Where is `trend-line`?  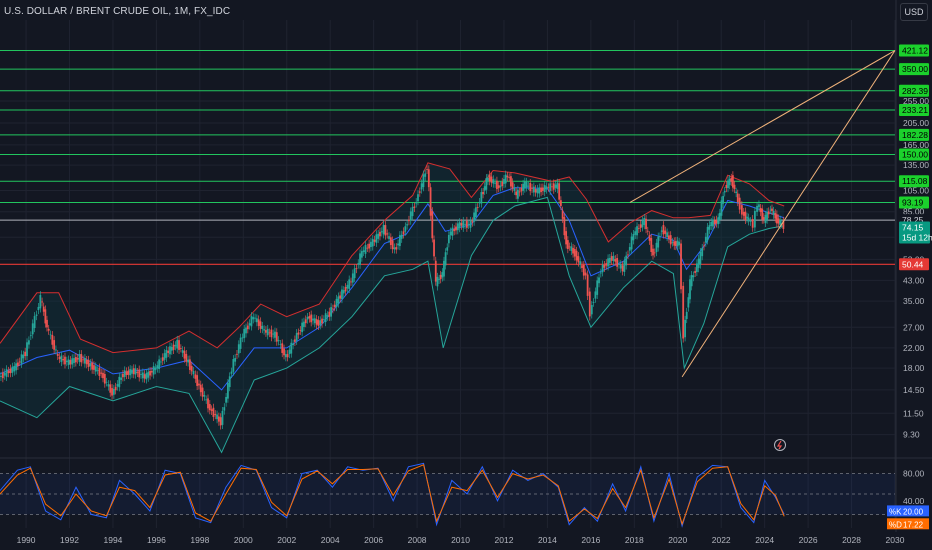
trend-line is located at coordinates (762, 126).